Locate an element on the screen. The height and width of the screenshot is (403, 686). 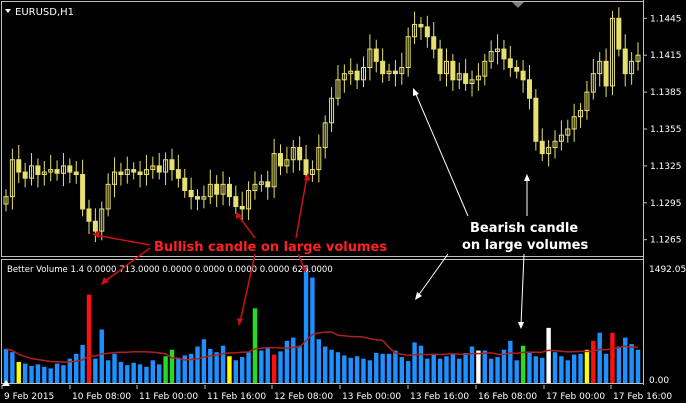
time-tick-label: 12 Feb 08:00 is located at coordinates (303, 397).